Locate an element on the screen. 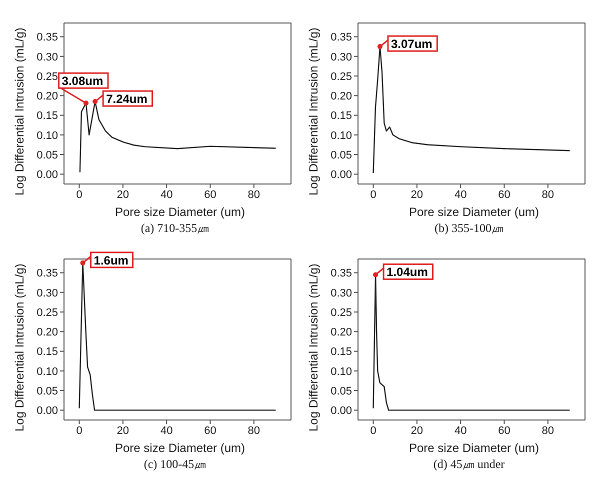  text: (d) 45㎛ under is located at coordinates (469, 464).